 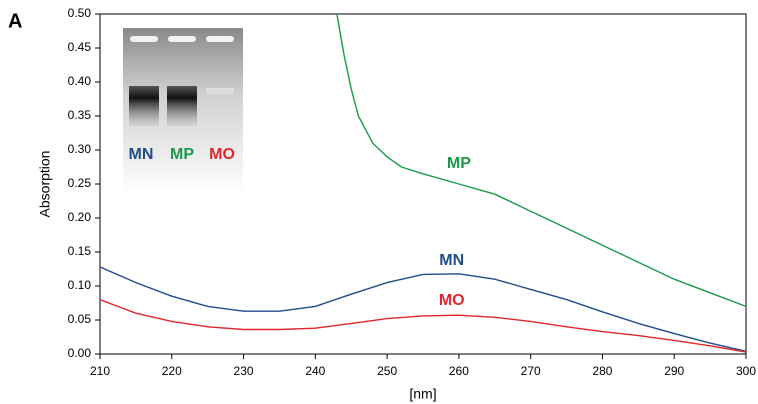 I want to click on x-tick-label: 300, so click(x=746, y=371).